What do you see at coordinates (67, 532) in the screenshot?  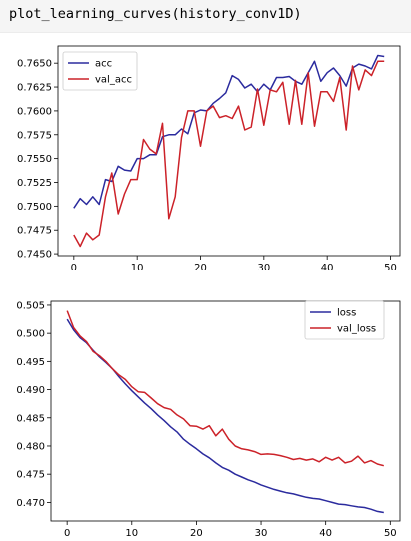 I see `loss-chart-xtick-label: 0` at bounding box center [67, 532].